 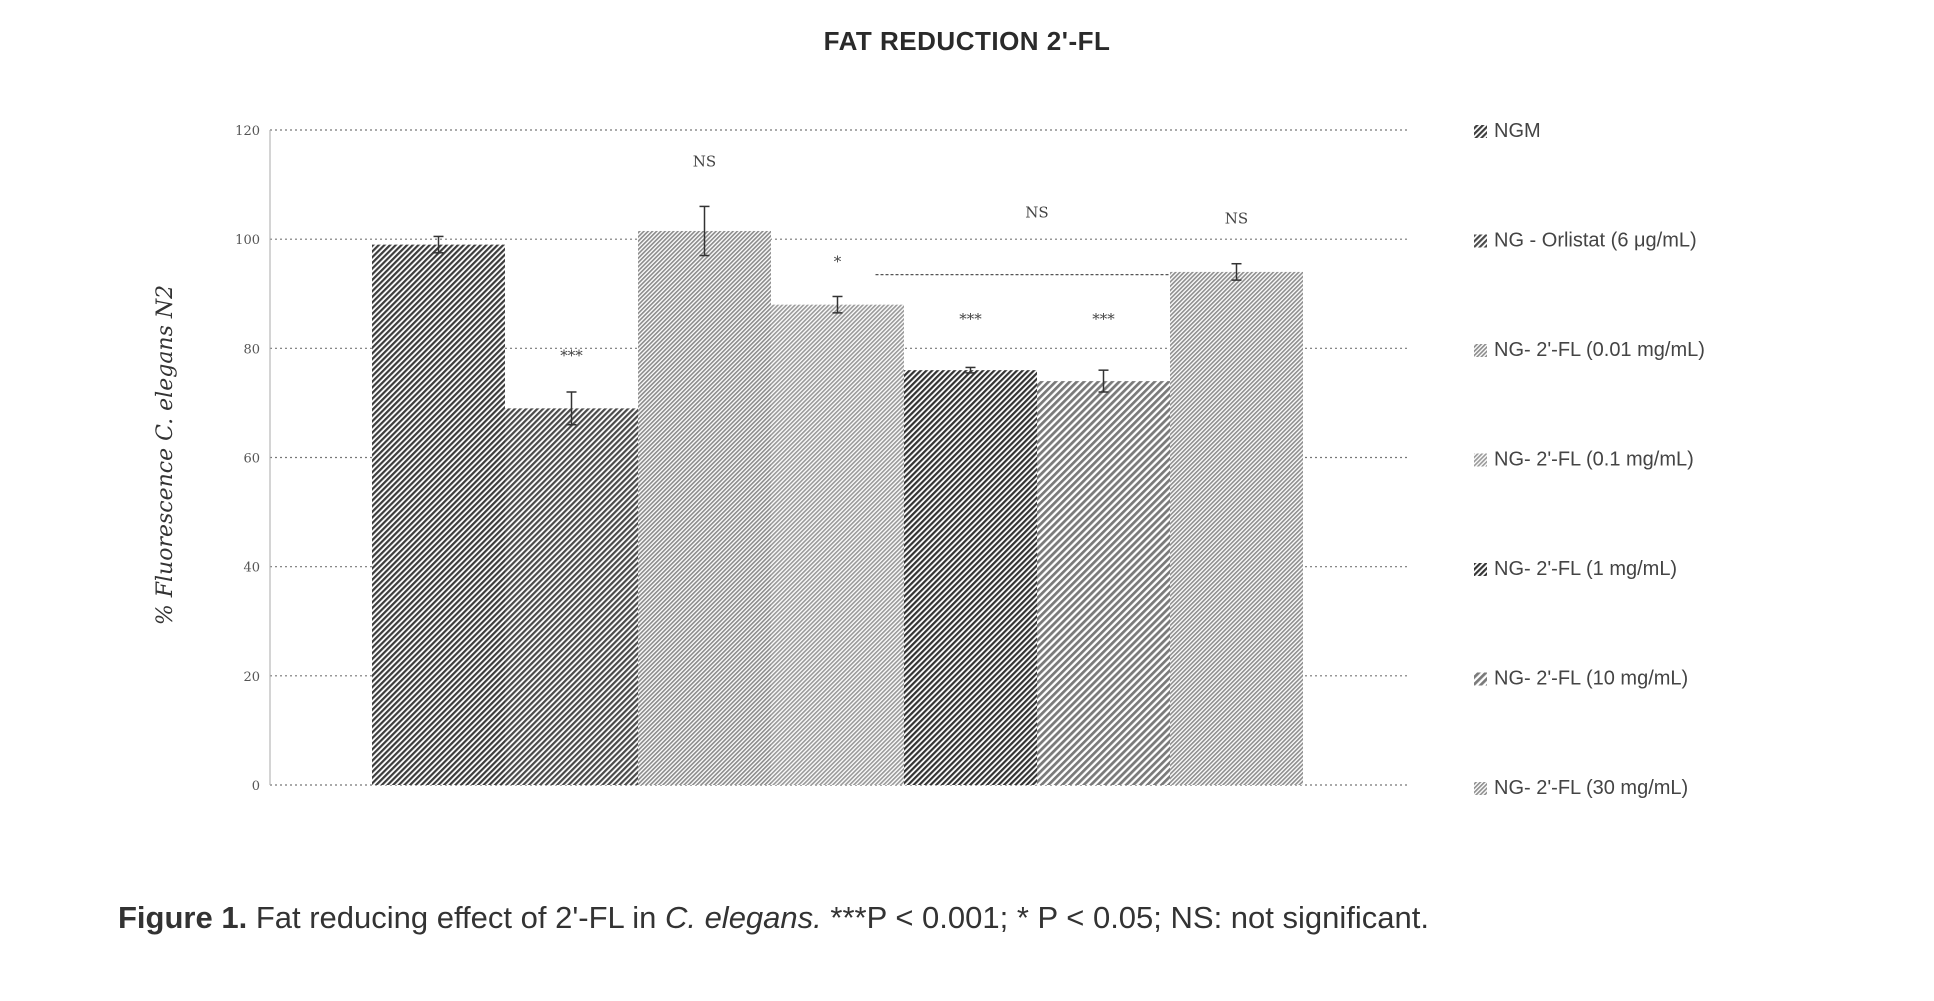 I want to click on caption-species: C. elegans., so click(x=743, y=917).